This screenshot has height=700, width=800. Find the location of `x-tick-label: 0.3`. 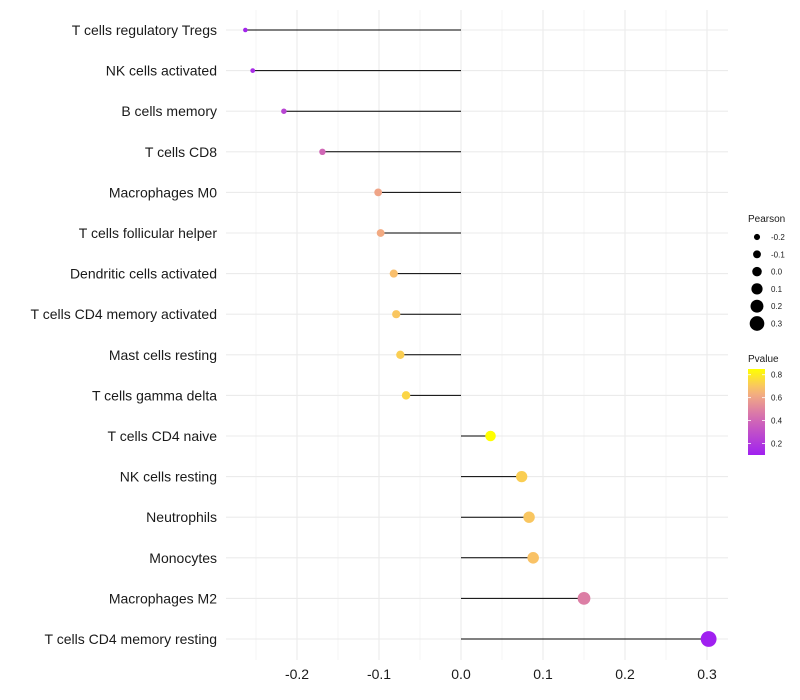

x-tick-label: 0.3 is located at coordinates (707, 674).